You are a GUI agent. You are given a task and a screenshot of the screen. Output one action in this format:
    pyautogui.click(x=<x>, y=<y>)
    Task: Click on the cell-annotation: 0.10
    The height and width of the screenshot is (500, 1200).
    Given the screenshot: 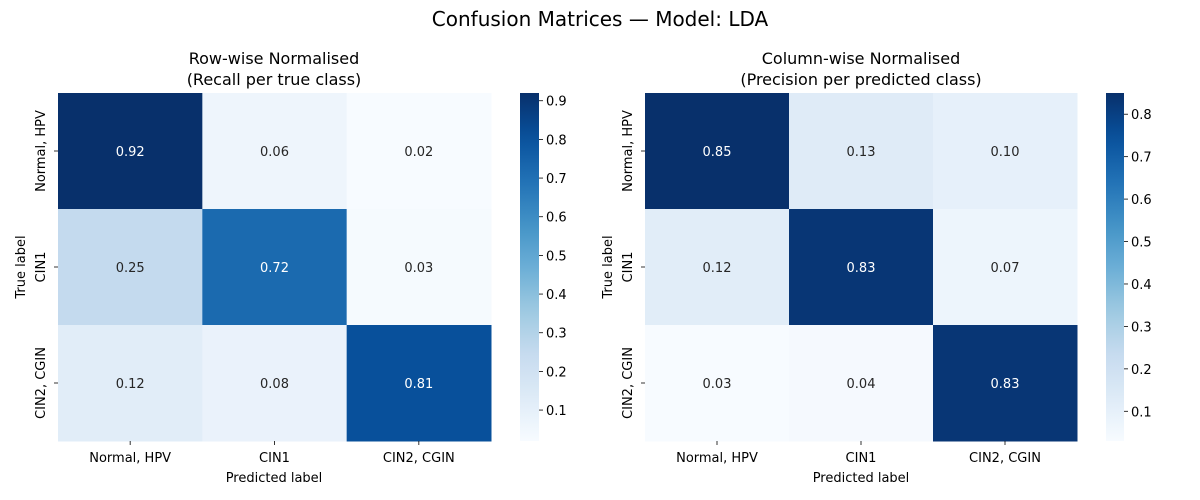 What is the action you would take?
    pyautogui.click(x=1005, y=152)
    